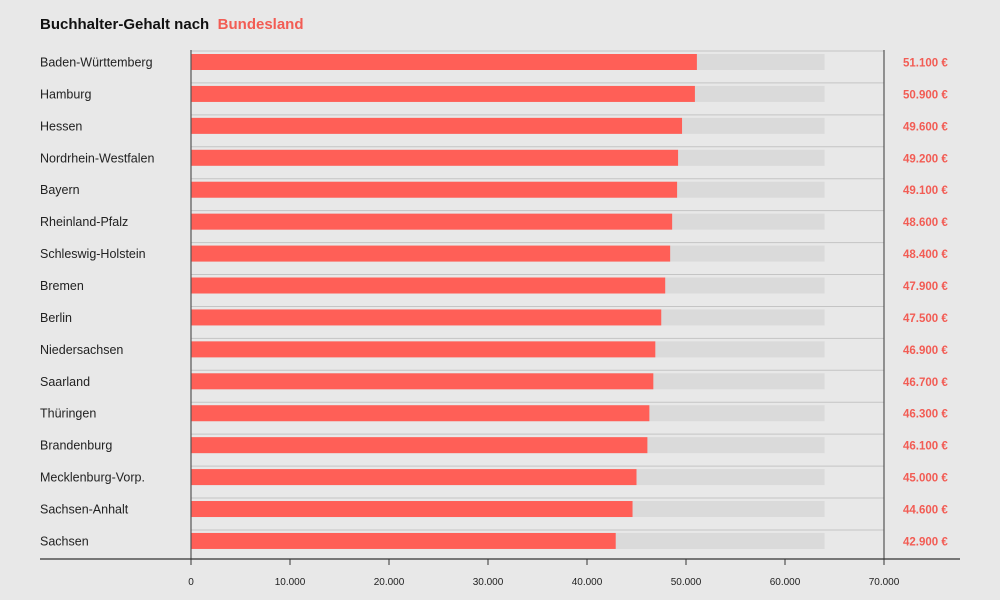 This screenshot has height=600, width=1000. Describe the element at coordinates (925, 542) in the screenshot. I see `value-label: 42.900 €` at that location.